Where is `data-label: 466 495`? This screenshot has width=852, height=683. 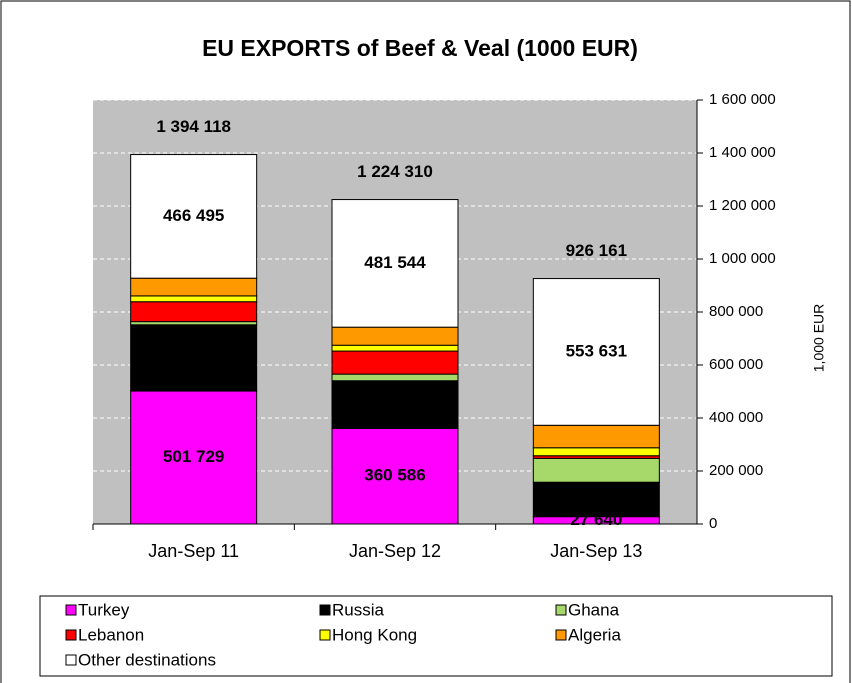
data-label: 466 495 is located at coordinates (193, 215).